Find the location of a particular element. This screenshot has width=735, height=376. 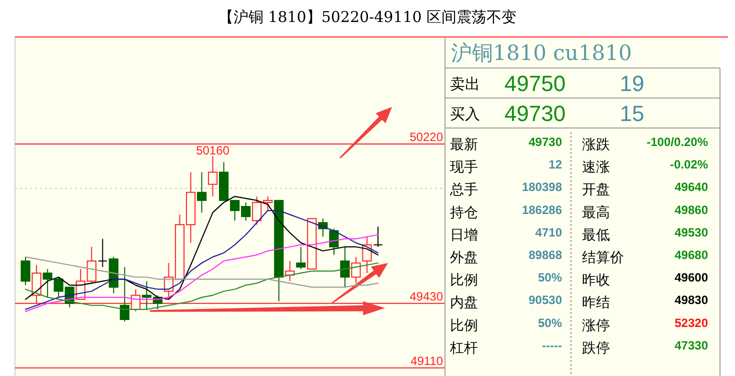

text: 昨结 is located at coordinates (596, 302).